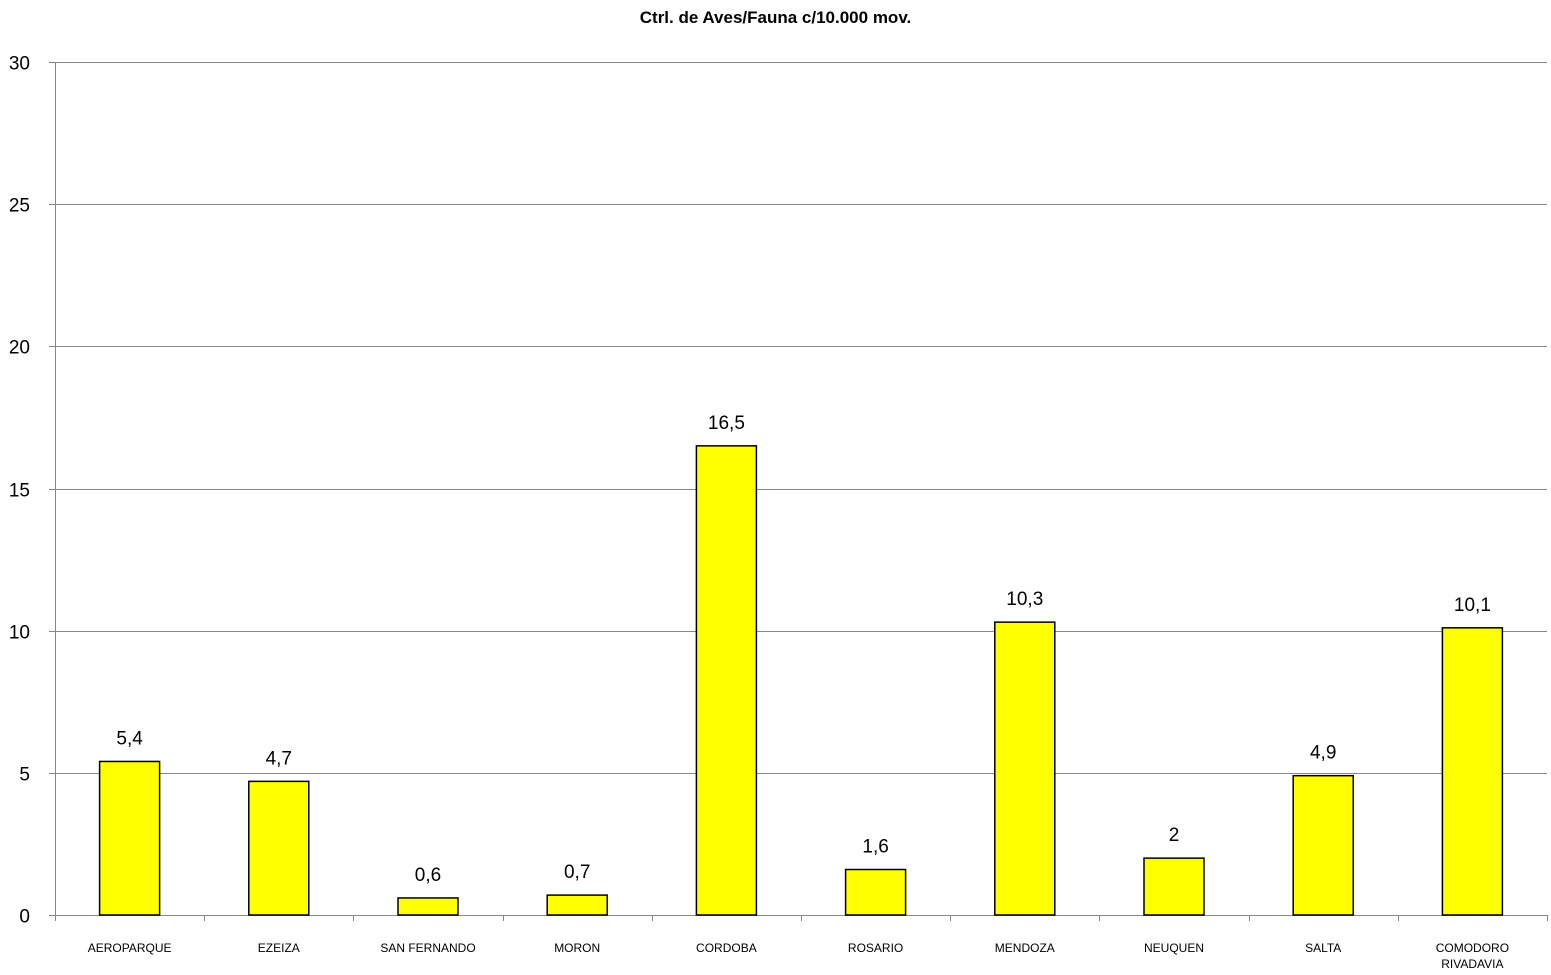  I want to click on category-label-line: SALTA, so click(1323, 948).